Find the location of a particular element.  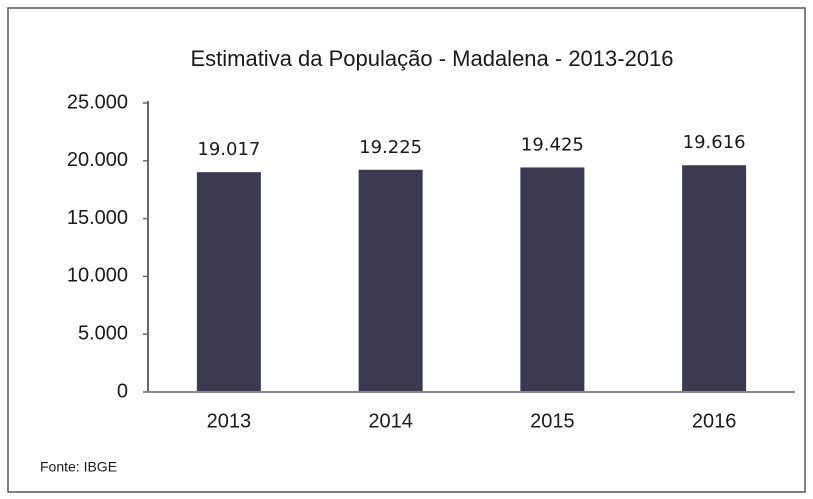

data-label: 19.425 is located at coordinates (552, 144).